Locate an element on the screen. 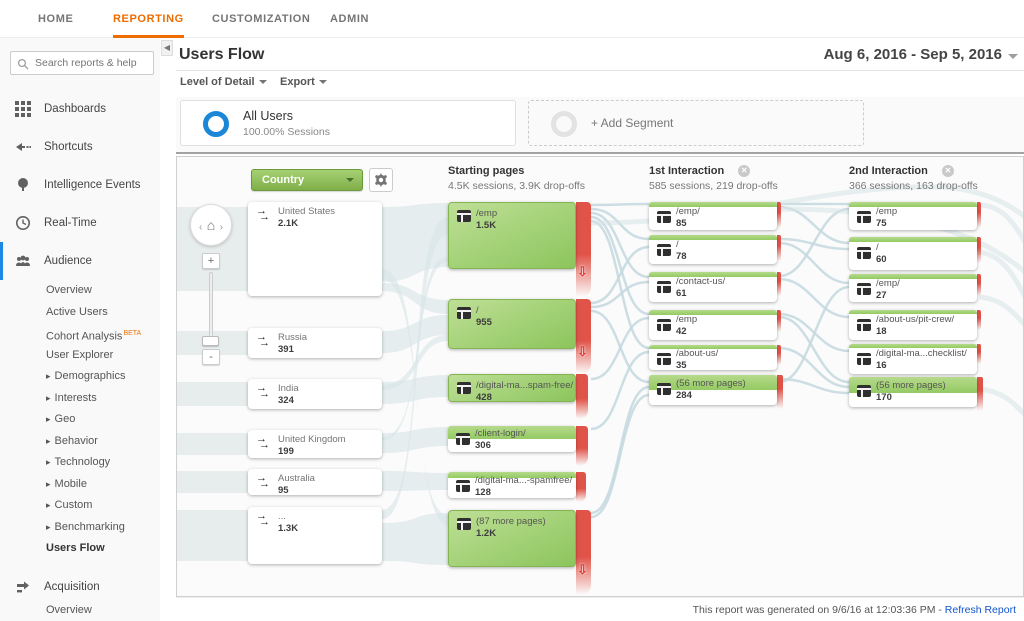 The image size is (1024, 621). flow-node-country-united-kingdom: → → United Kingdom 199 is located at coordinates (315, 444).